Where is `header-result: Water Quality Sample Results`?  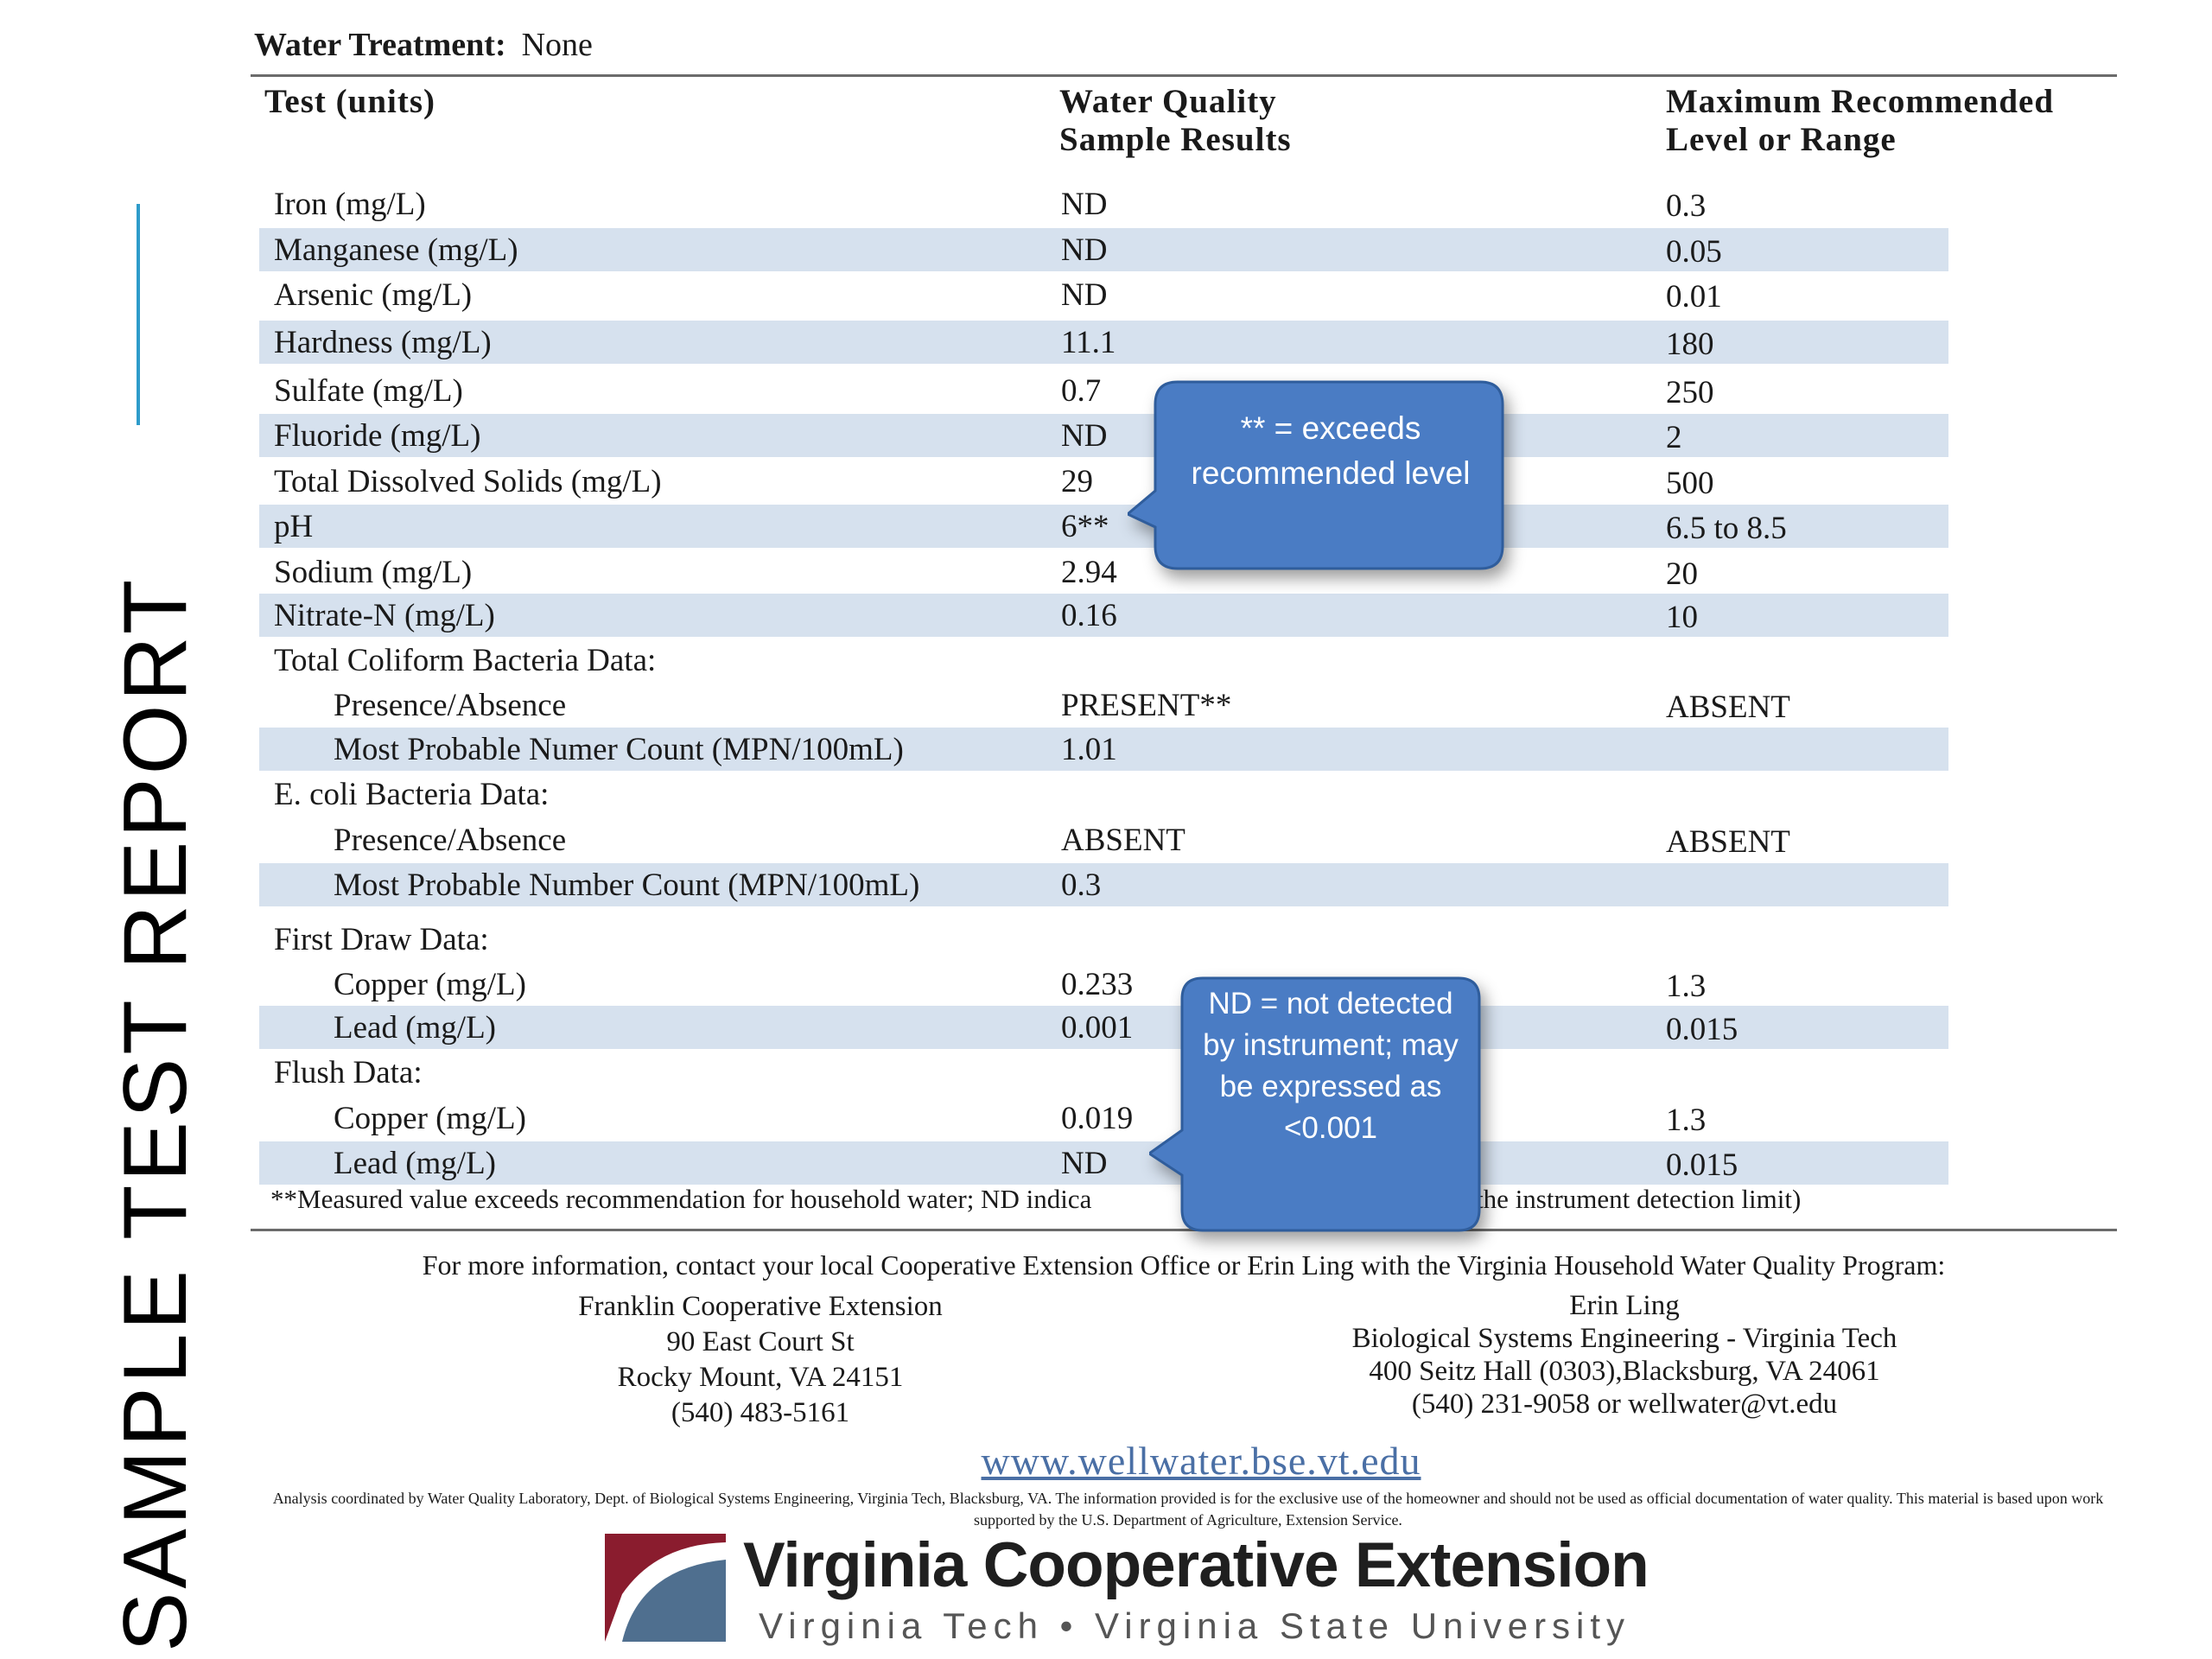 header-result: Water Quality Sample Results is located at coordinates (1175, 121).